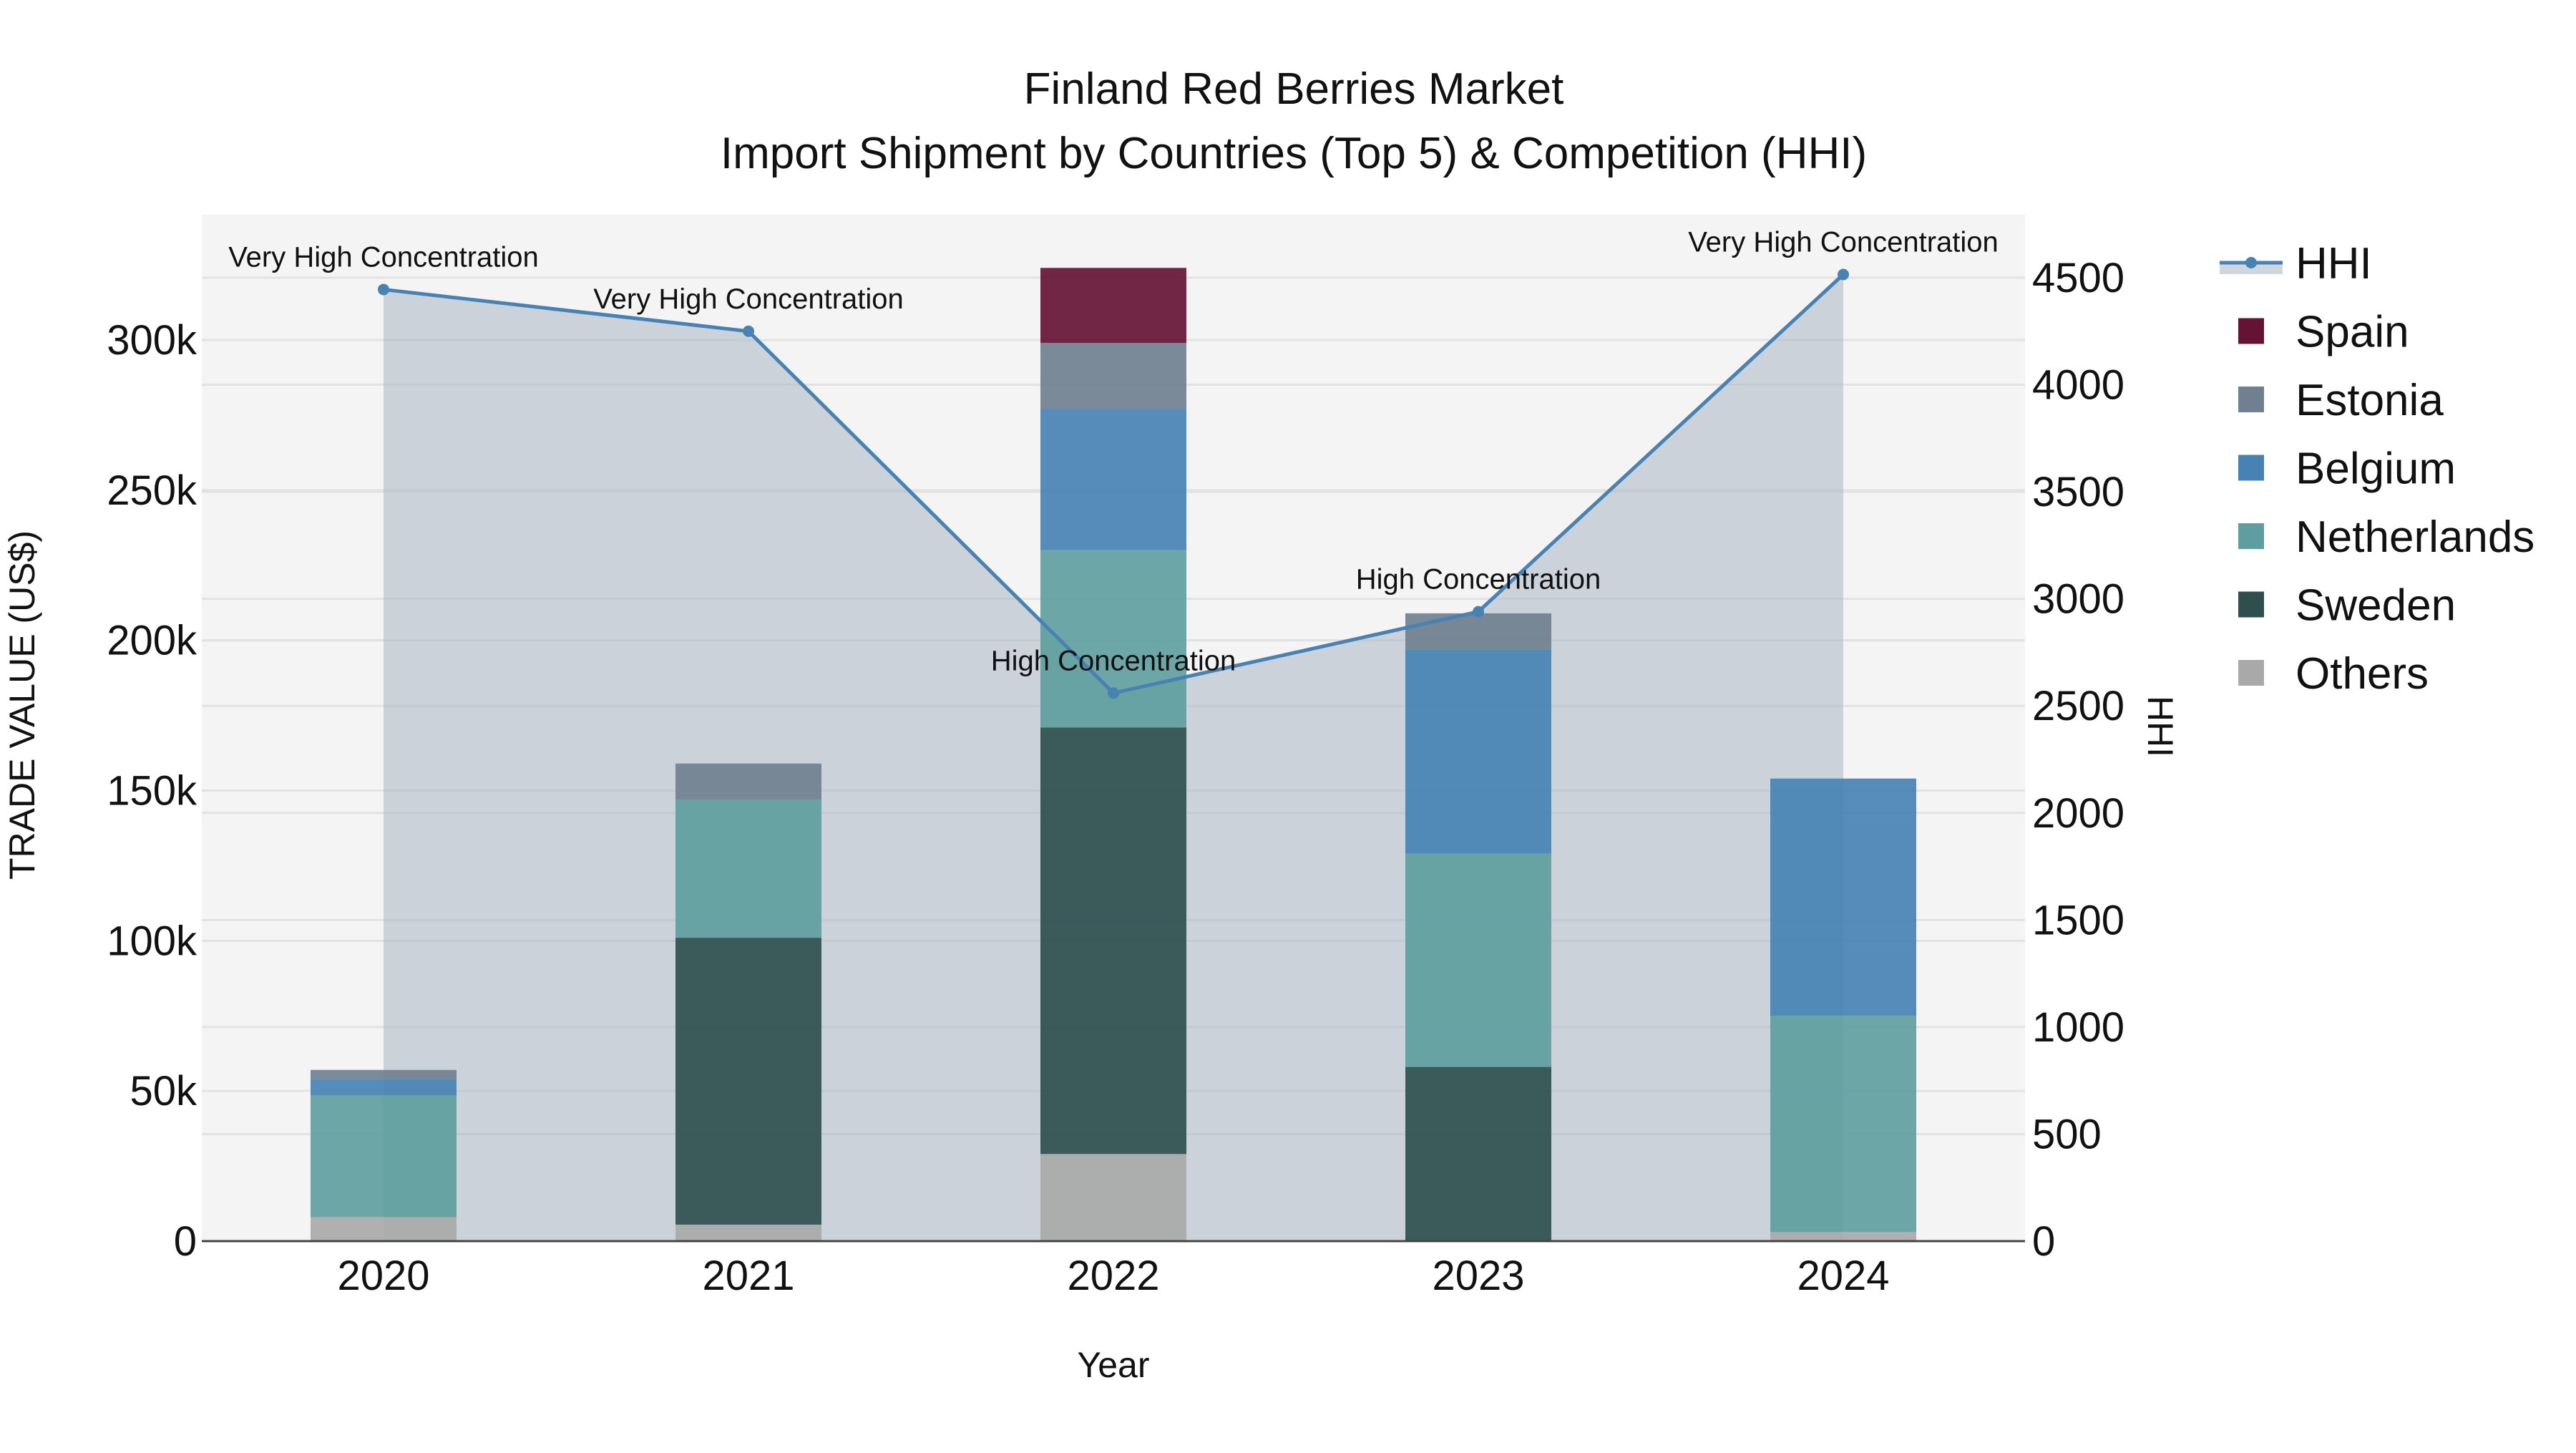 This screenshot has width=2576, height=1453. Describe the element at coordinates (1294, 89) in the screenshot. I see `chart-title-line1: Finland Red Berries Market` at that location.